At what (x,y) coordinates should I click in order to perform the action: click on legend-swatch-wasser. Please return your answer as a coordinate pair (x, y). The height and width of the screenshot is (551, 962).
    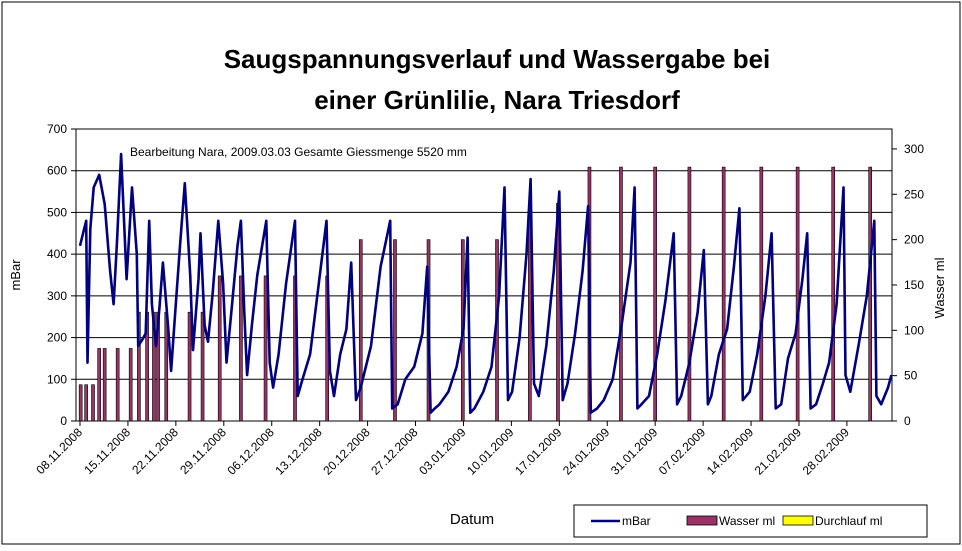
    Looking at the image, I should click on (702, 520).